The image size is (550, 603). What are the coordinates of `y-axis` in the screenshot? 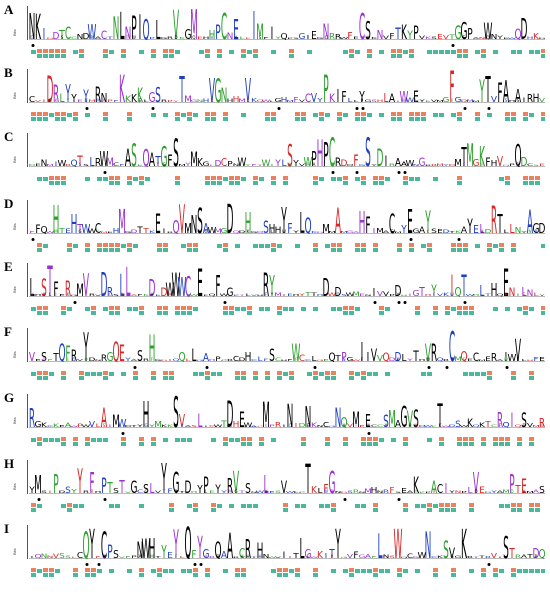 It's located at (24, 23).